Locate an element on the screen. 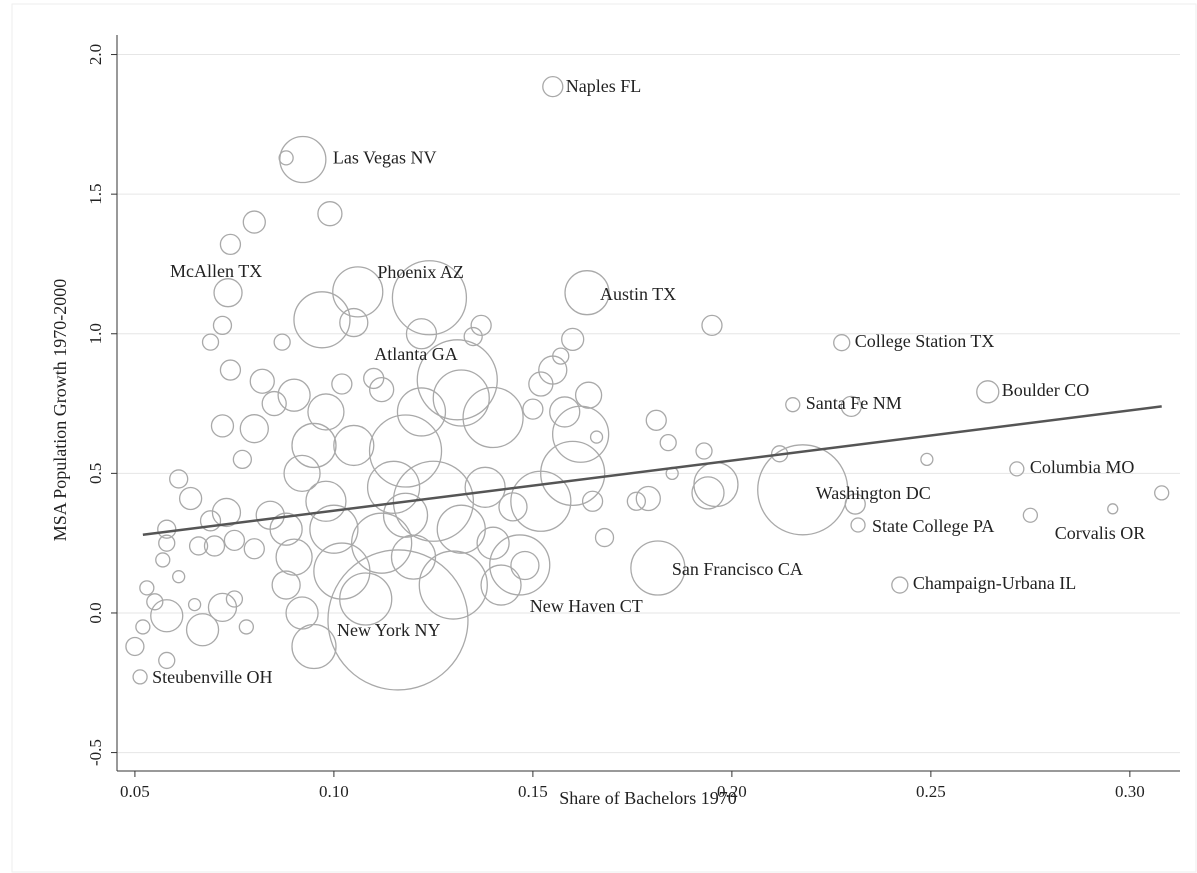 This screenshot has height=873, width=1197. point-label: New York NY is located at coordinates (389, 630).